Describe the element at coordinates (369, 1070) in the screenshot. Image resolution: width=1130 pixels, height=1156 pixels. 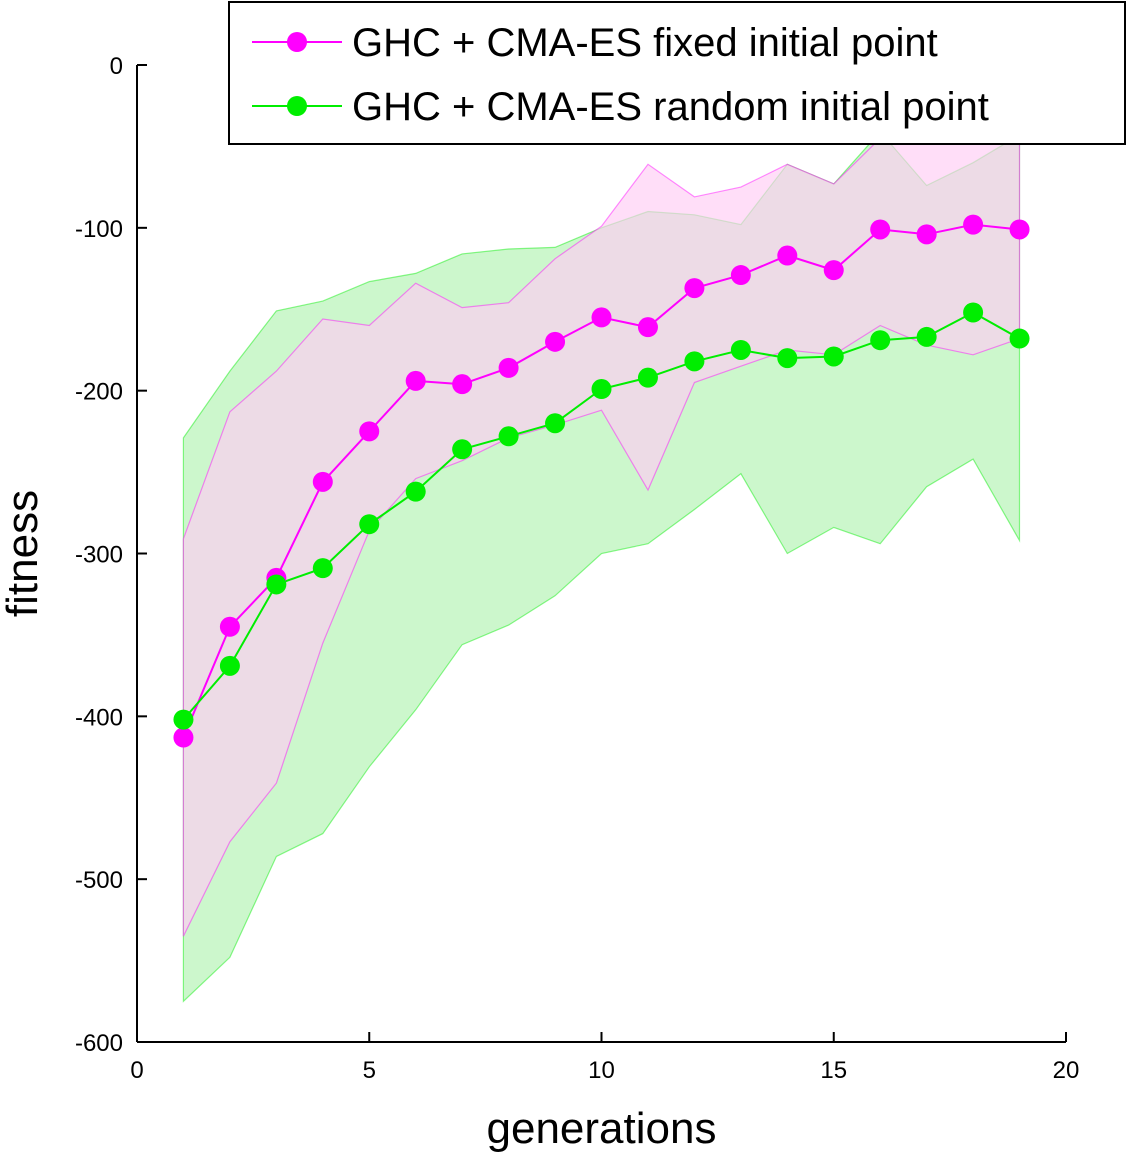
I see `x-tick-label: 5` at that location.